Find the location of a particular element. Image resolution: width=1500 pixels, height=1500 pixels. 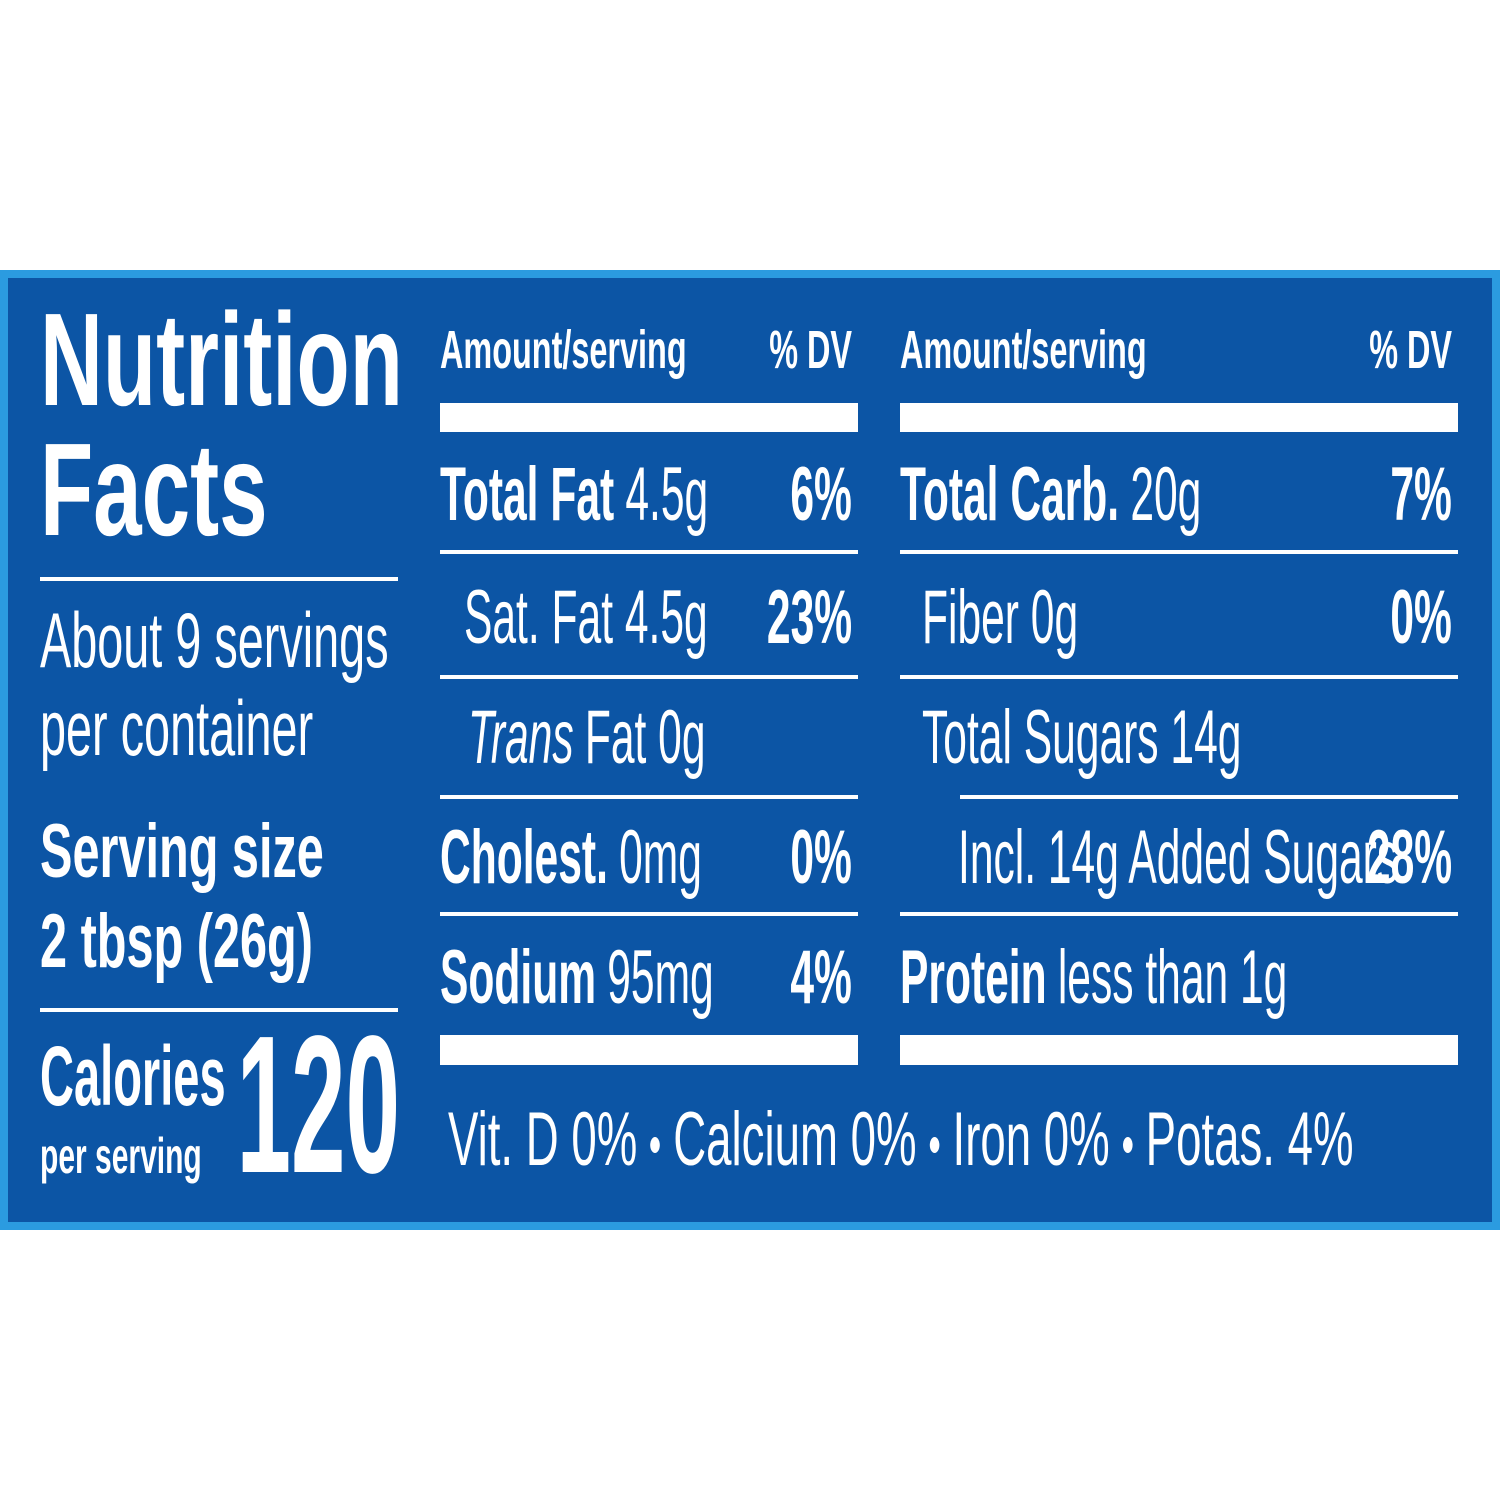

daily-value: 4% is located at coordinates (821, 977).